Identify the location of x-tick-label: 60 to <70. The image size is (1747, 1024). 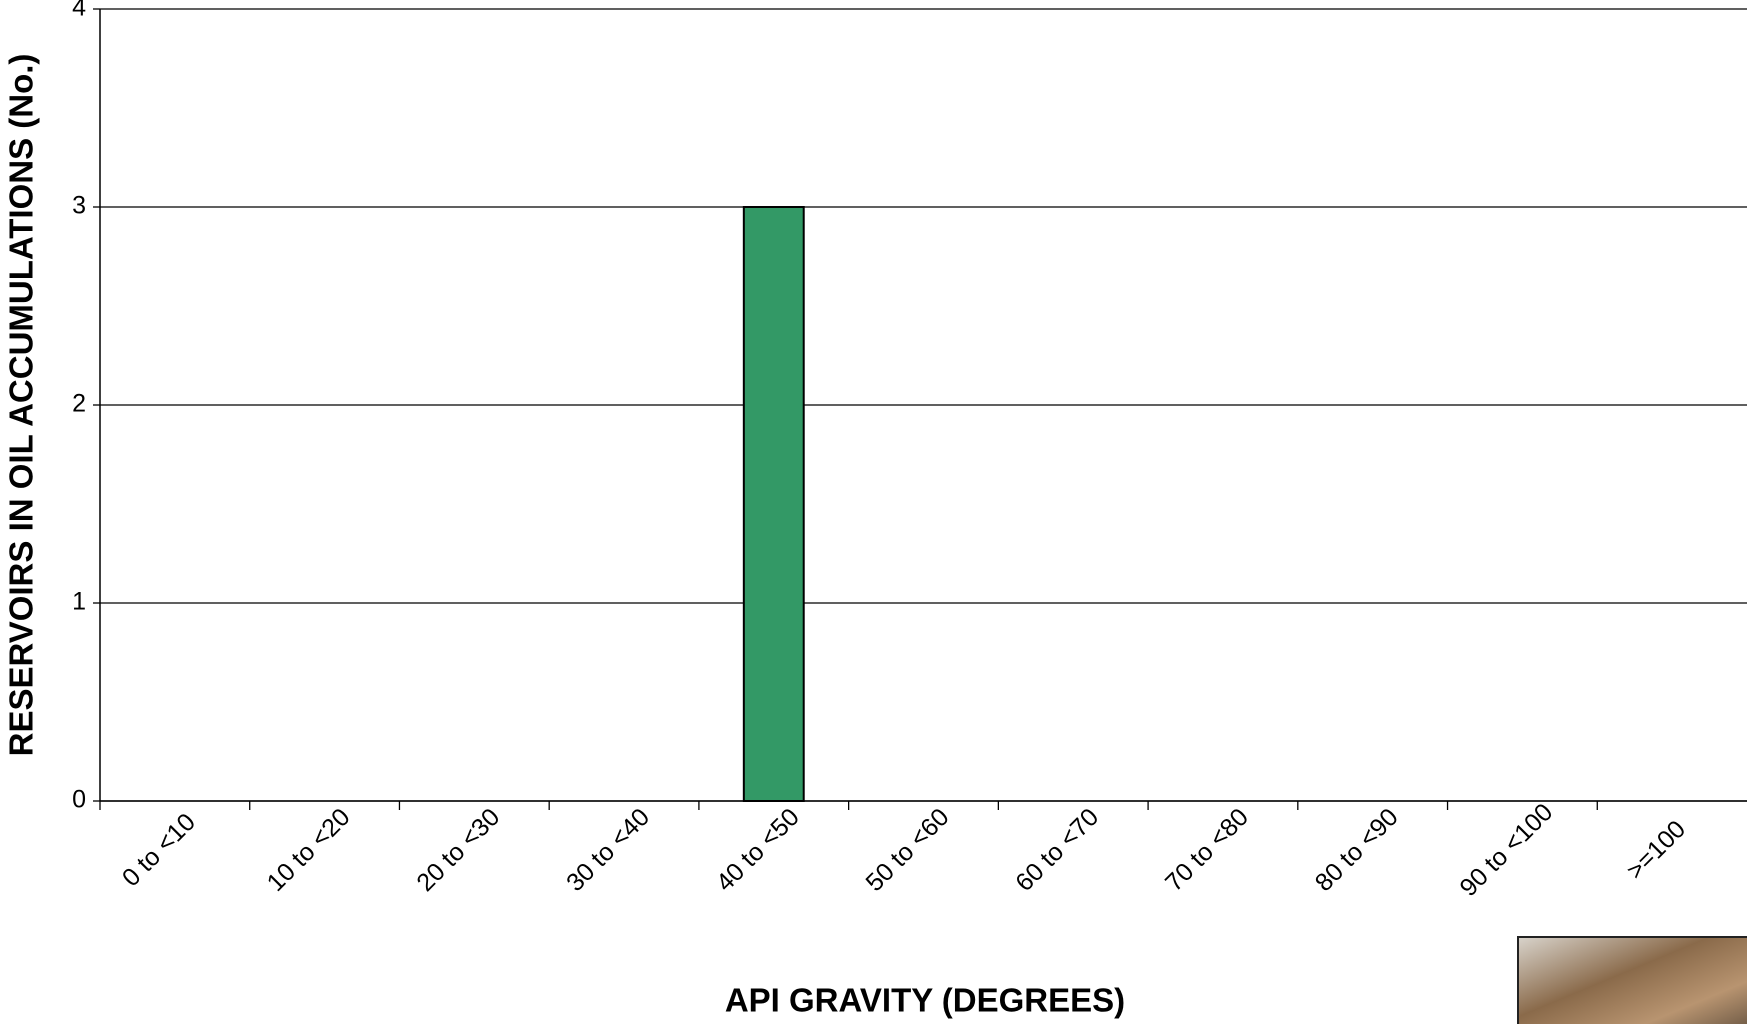
(1057, 850).